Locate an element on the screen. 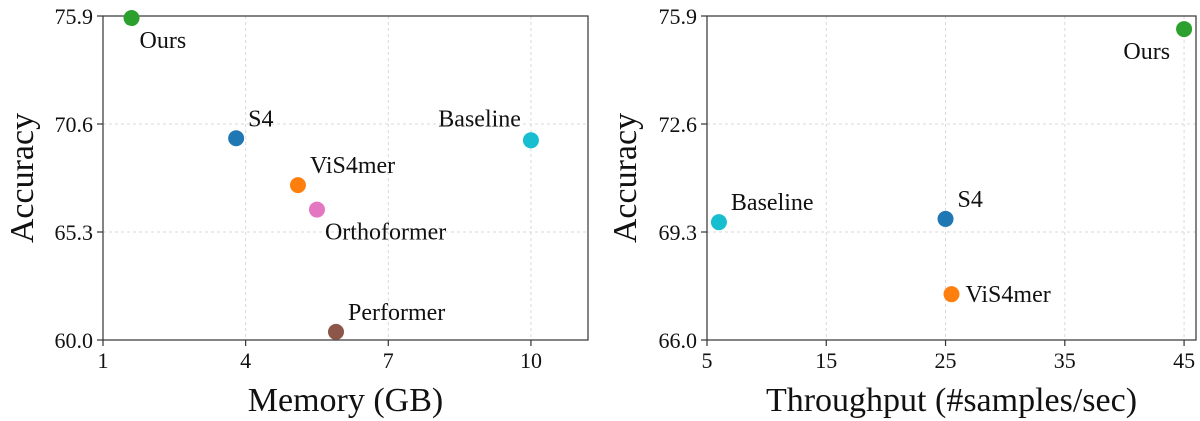 Image resolution: width=1200 pixels, height=421 pixels. x-axis-label: Throughput (#samples/sec) is located at coordinates (951, 400).